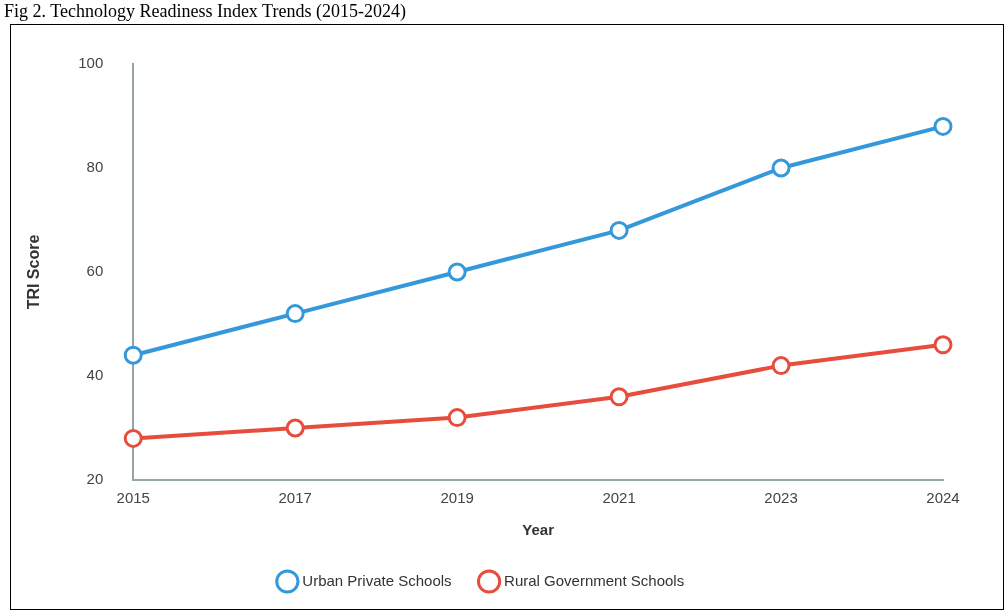 Image resolution: width=1006 pixels, height=612 pixels. I want to click on x-tick-label: 2015, so click(133, 498).